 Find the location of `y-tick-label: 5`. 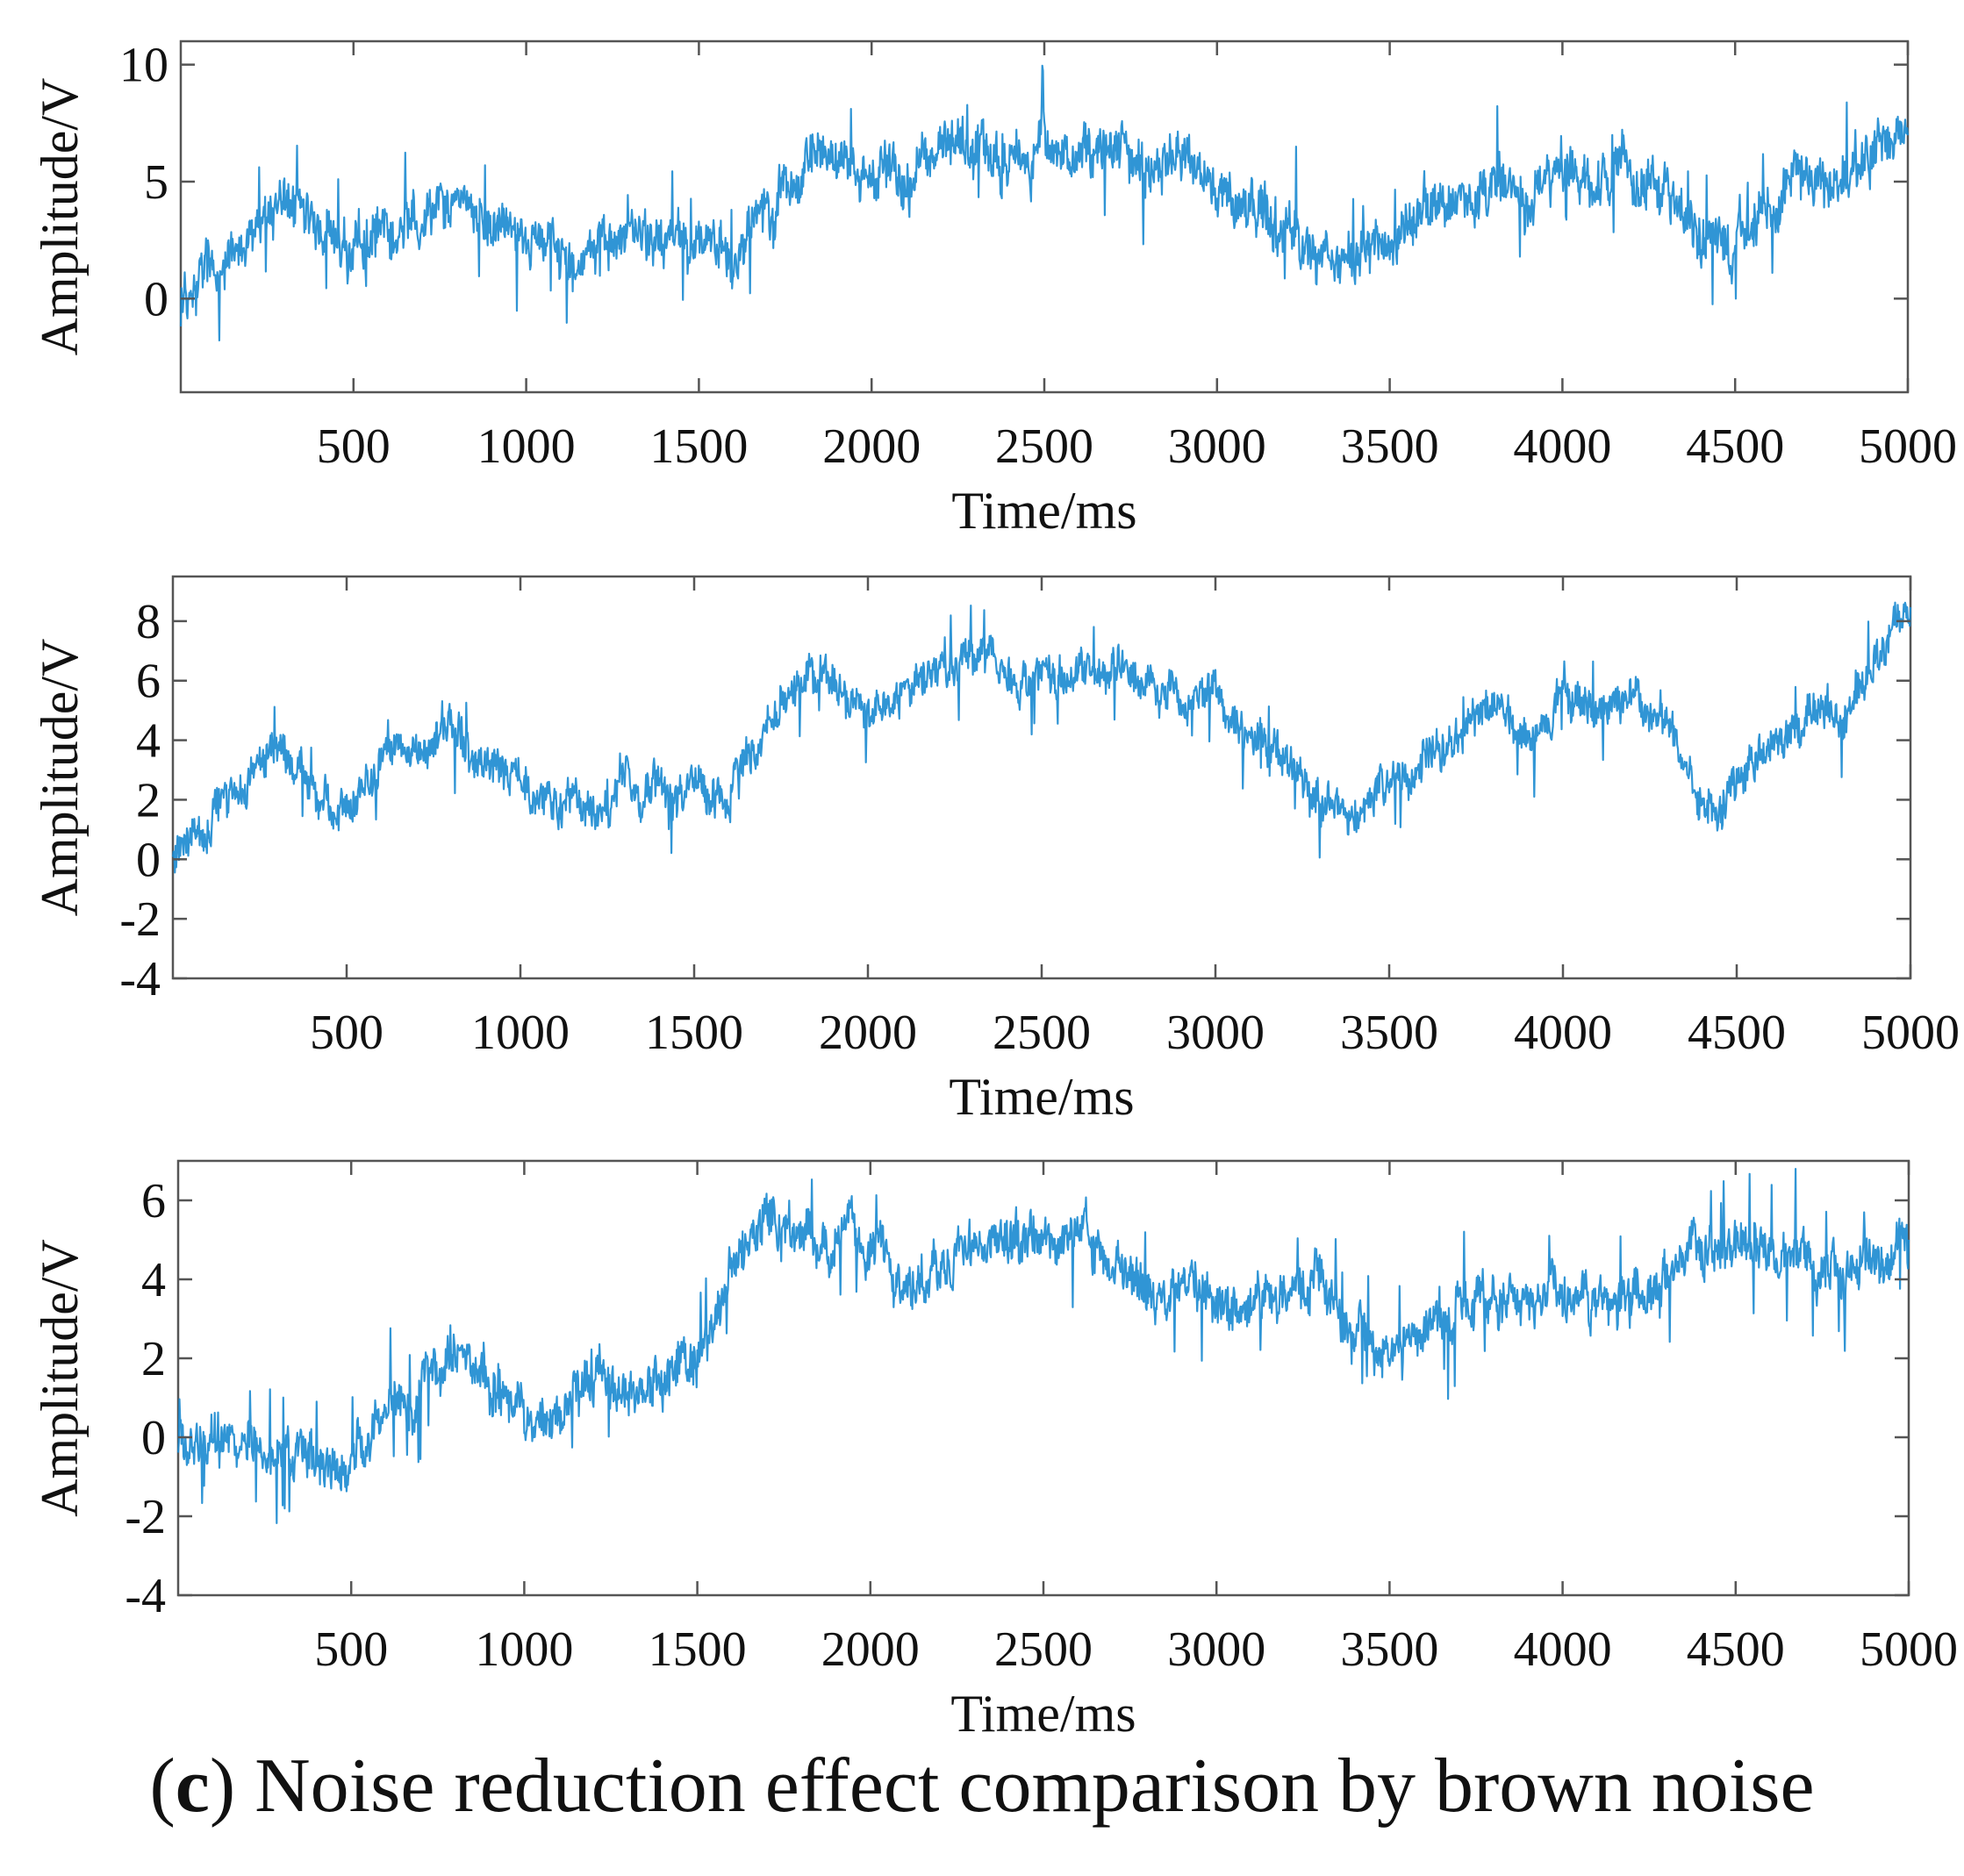

y-tick-label: 5 is located at coordinates (156, 182).